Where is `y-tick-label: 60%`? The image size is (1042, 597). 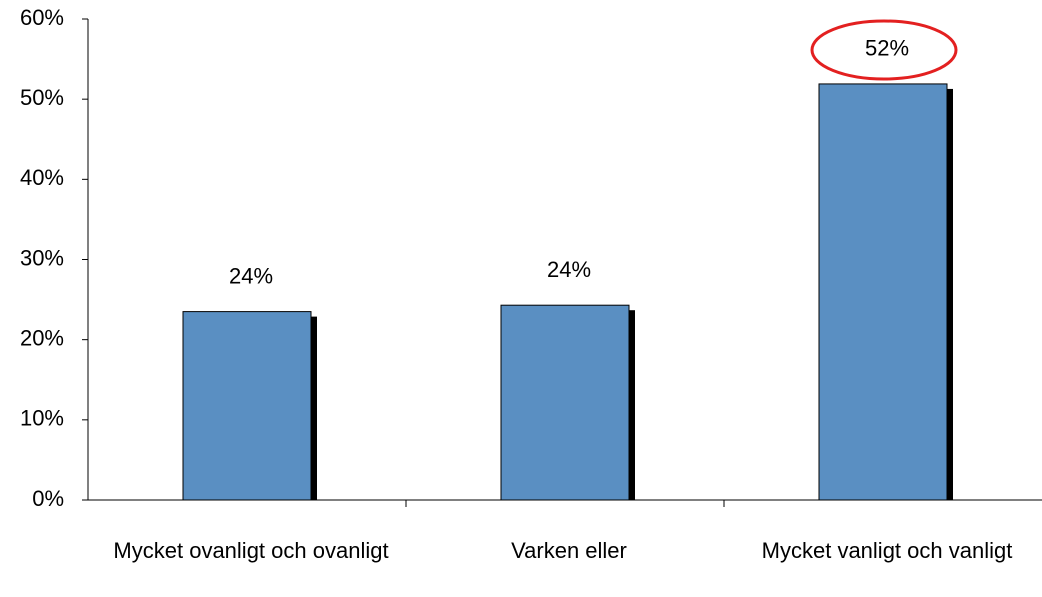
y-tick-label: 60% is located at coordinates (42, 17).